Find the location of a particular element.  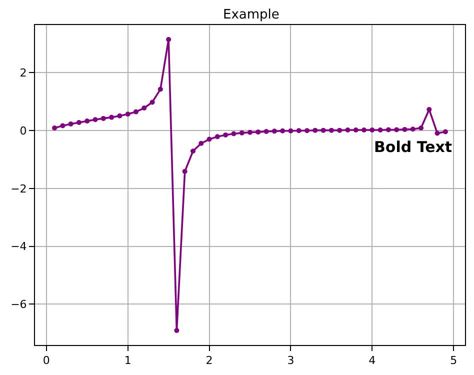

chart-title: Example is located at coordinates (251, 14).